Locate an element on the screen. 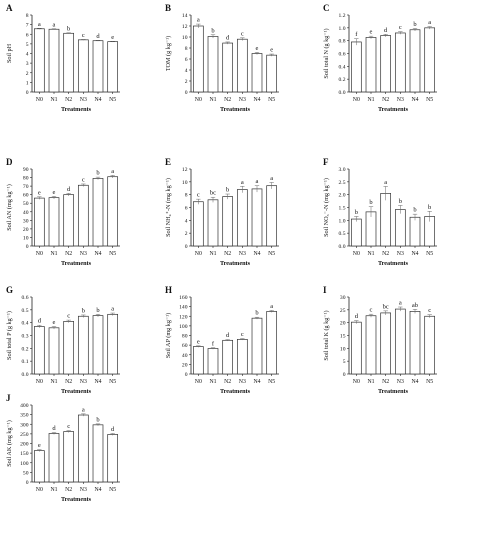  panel-label: H is located at coordinates (168, 290).